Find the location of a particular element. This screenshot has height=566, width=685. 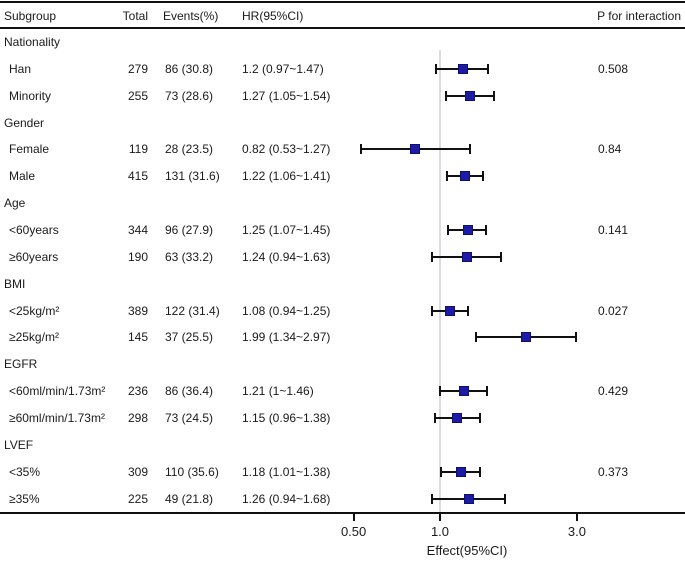

subgroup-cell: ≥25kg/m² is located at coordinates (34, 337).